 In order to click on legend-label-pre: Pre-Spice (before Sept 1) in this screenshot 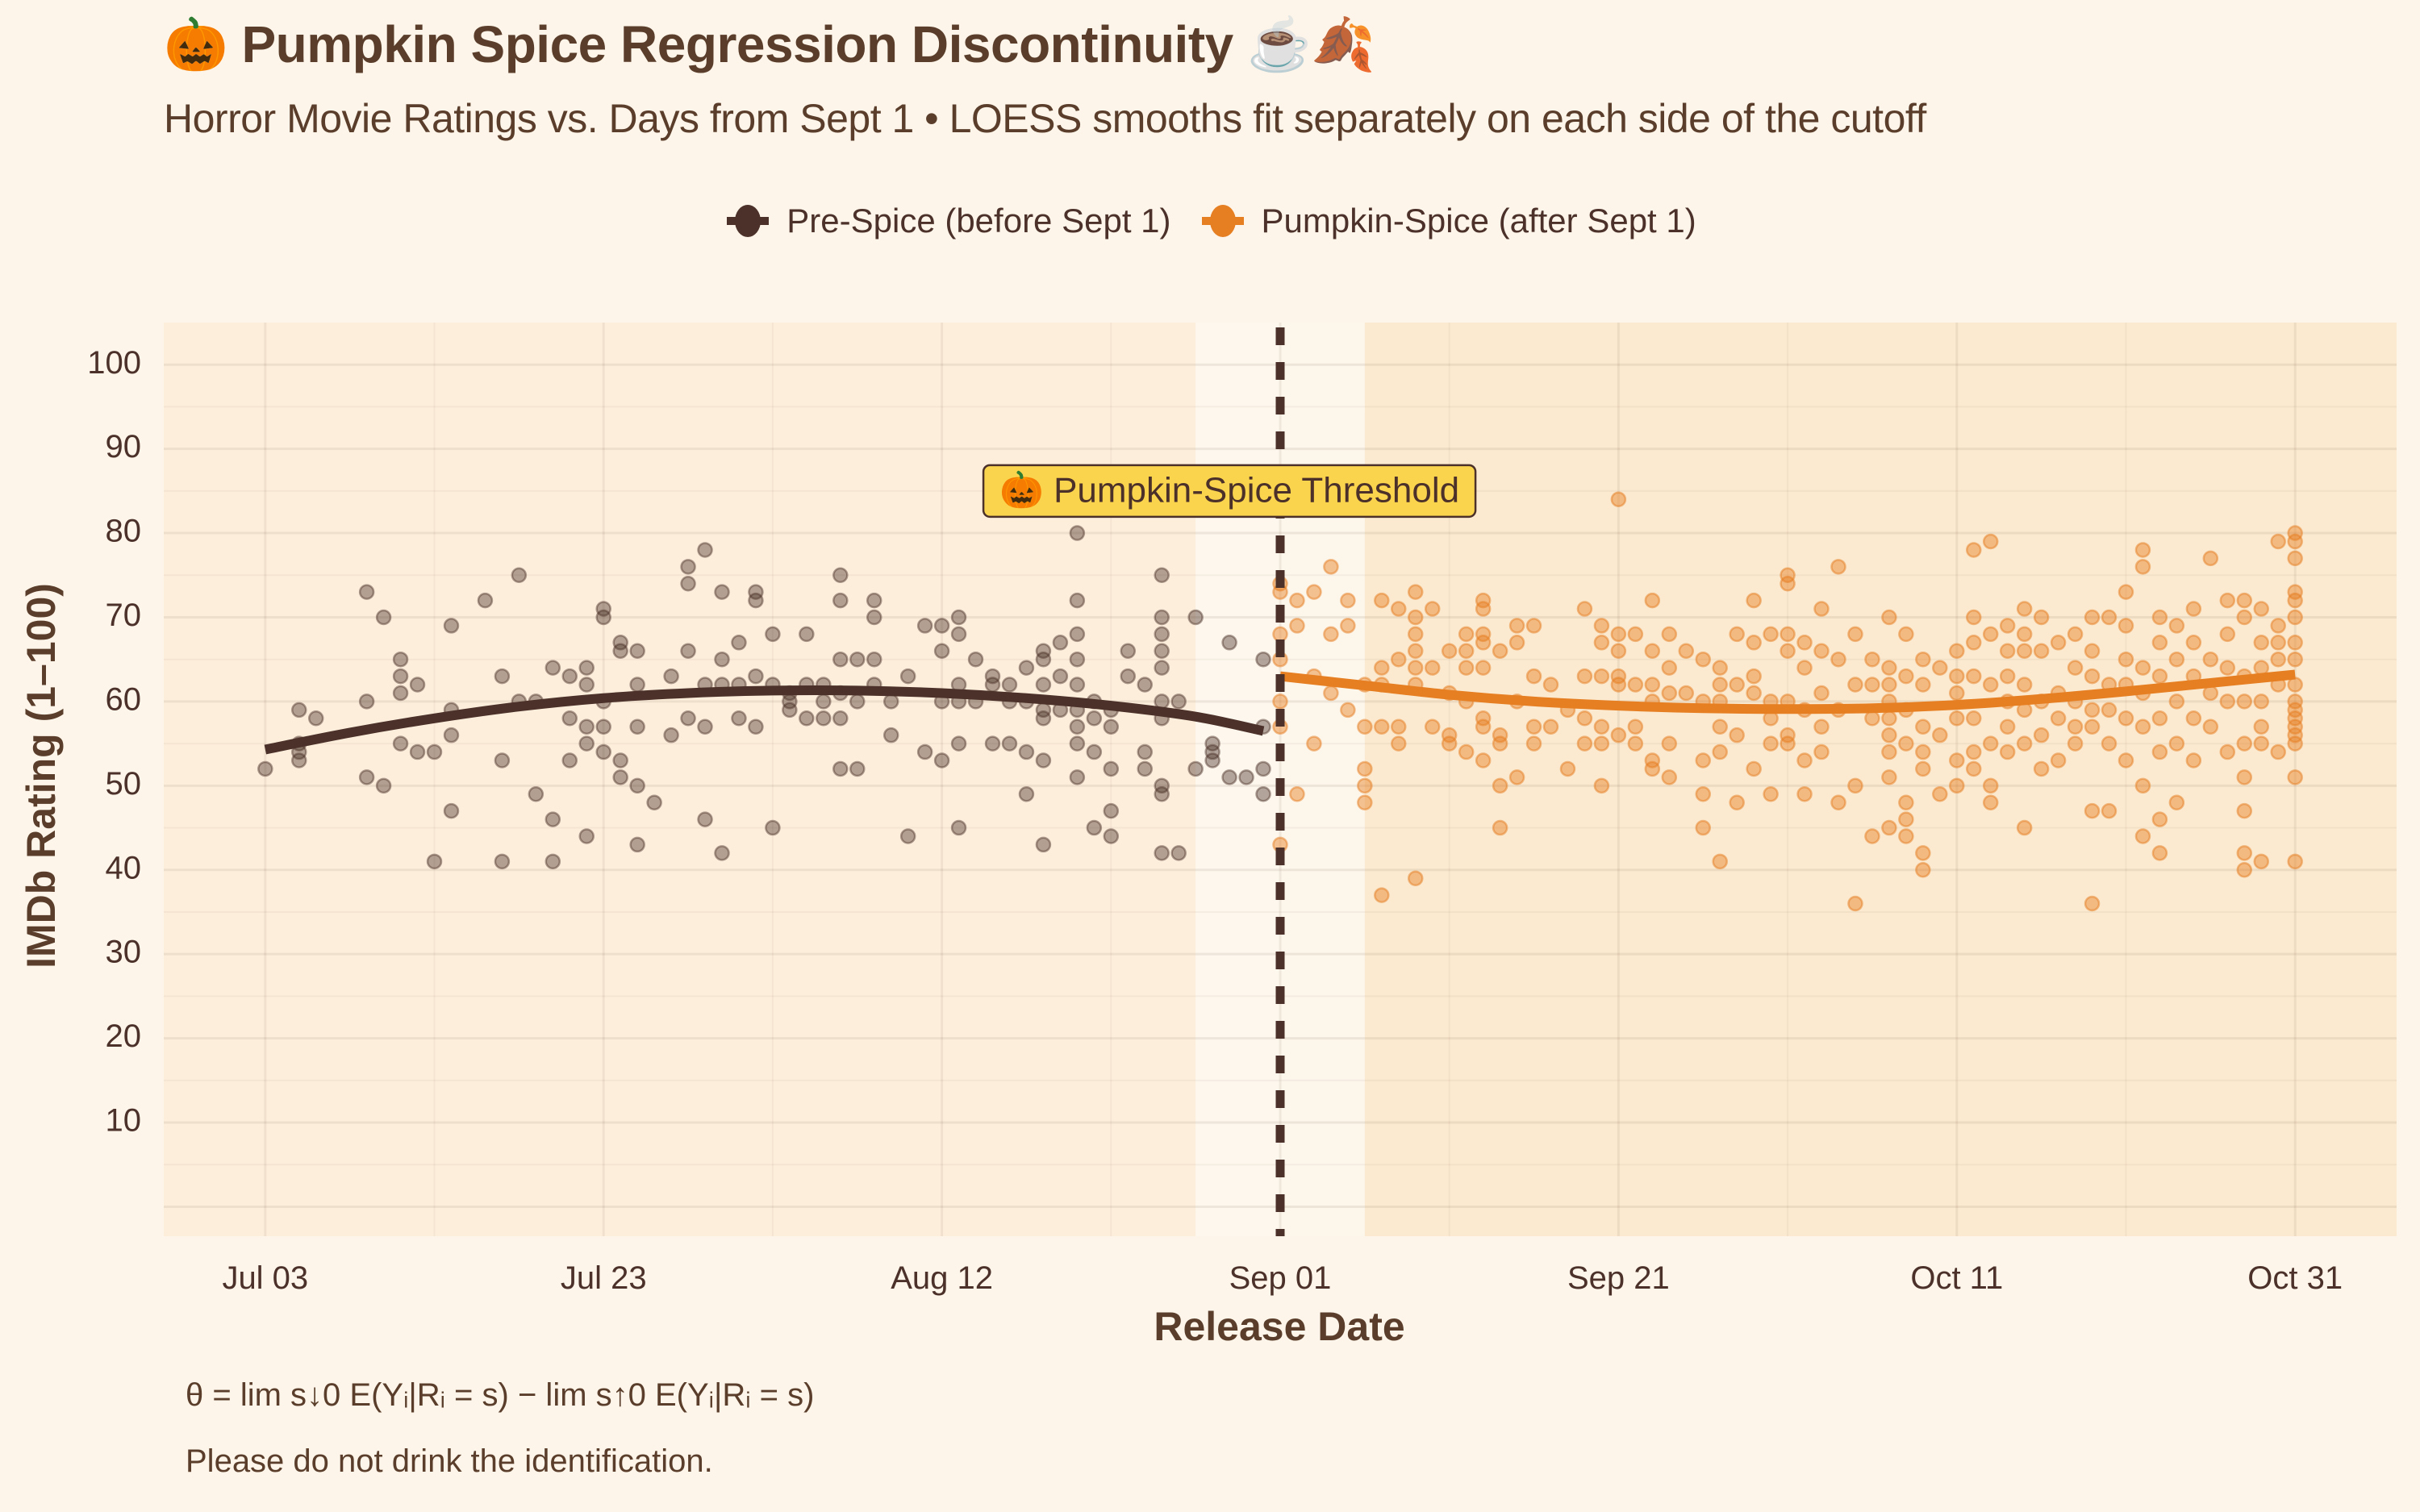, I will do `click(978, 221)`.